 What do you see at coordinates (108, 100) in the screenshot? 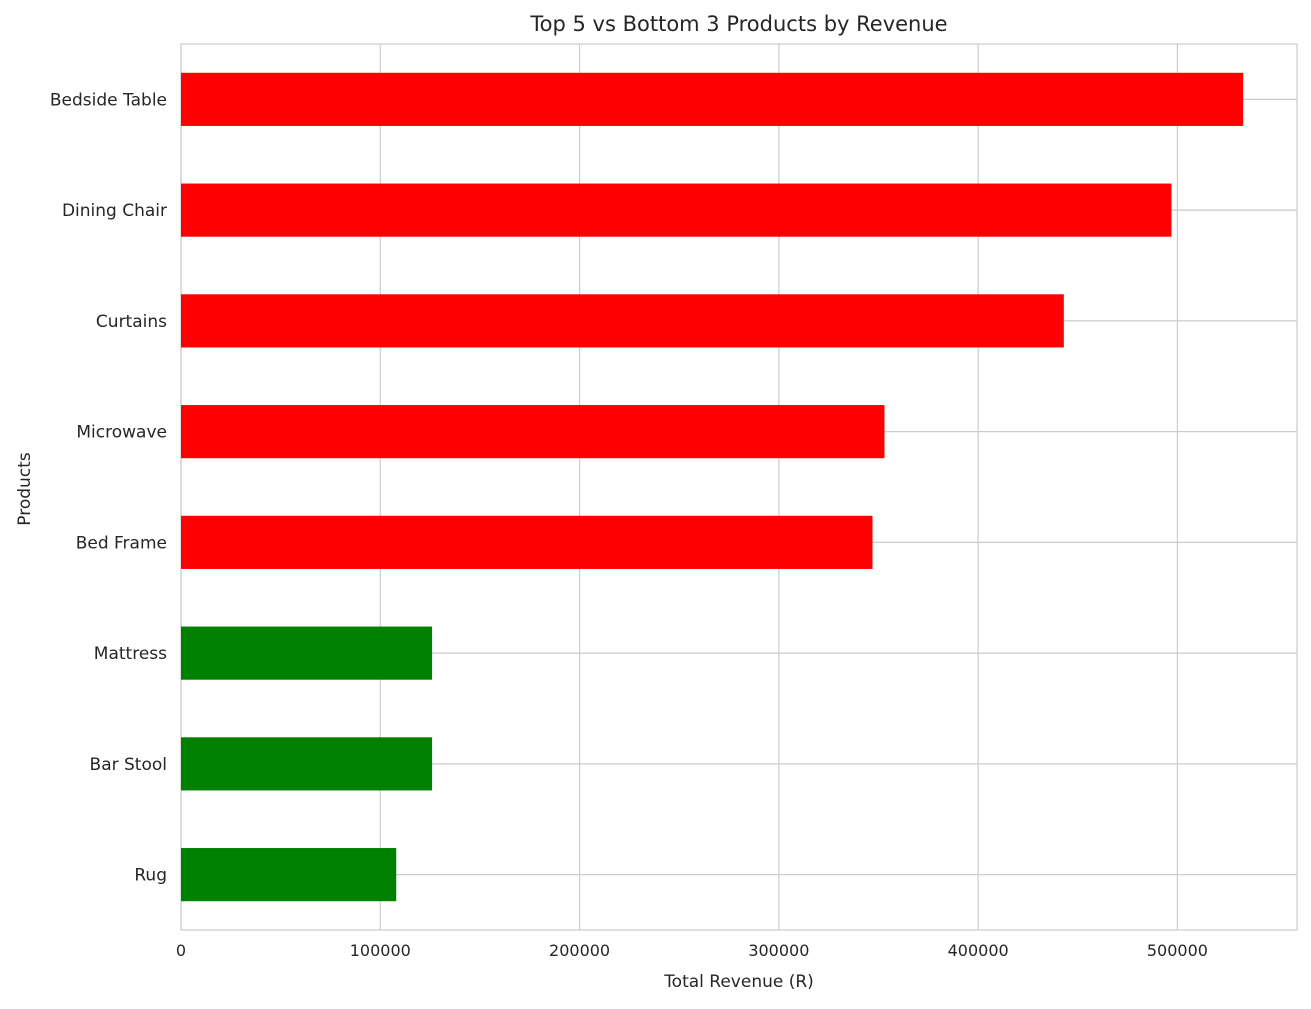
I see `y-tick-label: Bedside Table` at bounding box center [108, 100].